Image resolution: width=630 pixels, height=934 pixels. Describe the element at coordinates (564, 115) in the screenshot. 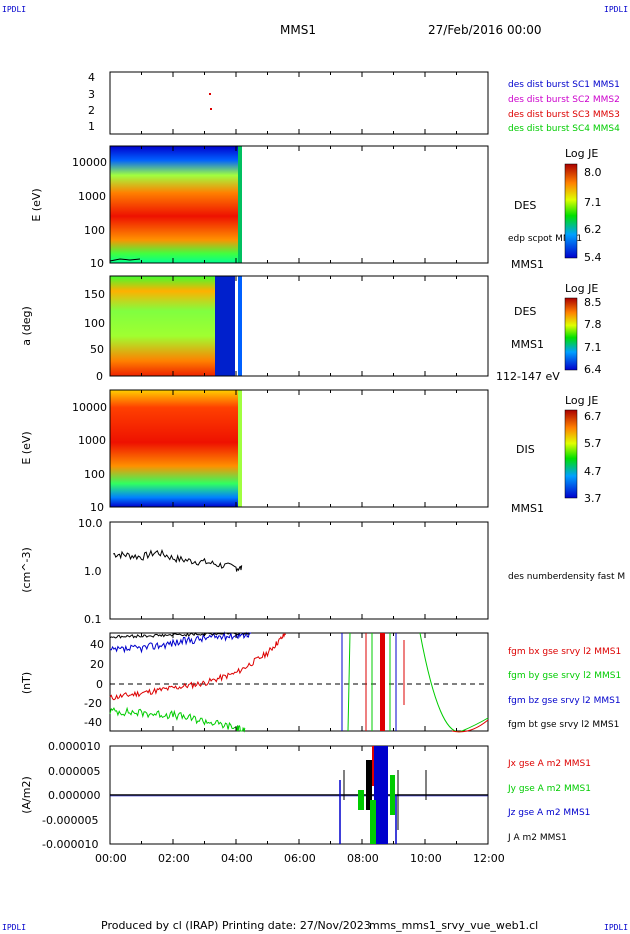

I see `panel-burst-legend: des dist burst SC3 MMS3` at that location.